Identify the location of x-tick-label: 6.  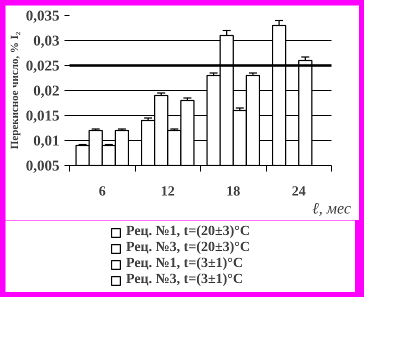
(102, 192).